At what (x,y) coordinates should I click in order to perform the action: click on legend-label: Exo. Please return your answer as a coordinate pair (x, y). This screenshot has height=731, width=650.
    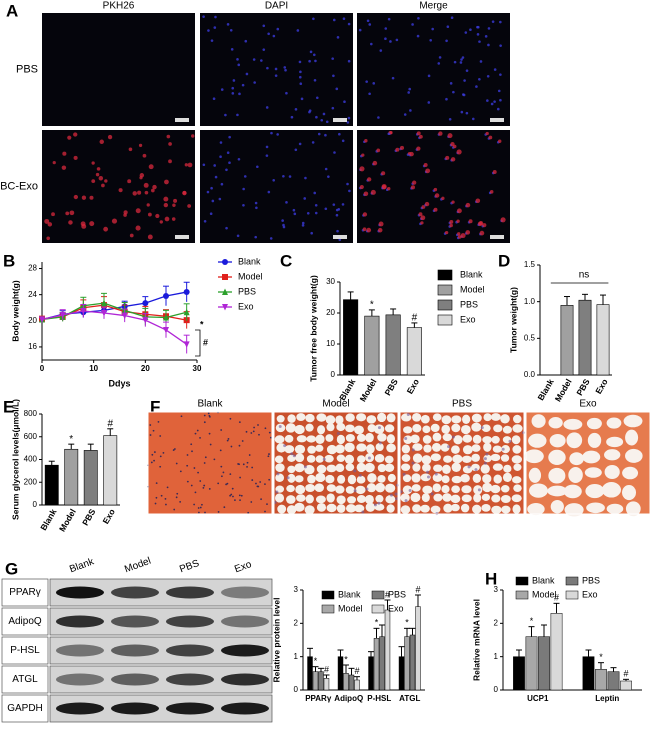
    Looking at the image, I should click on (396, 608).